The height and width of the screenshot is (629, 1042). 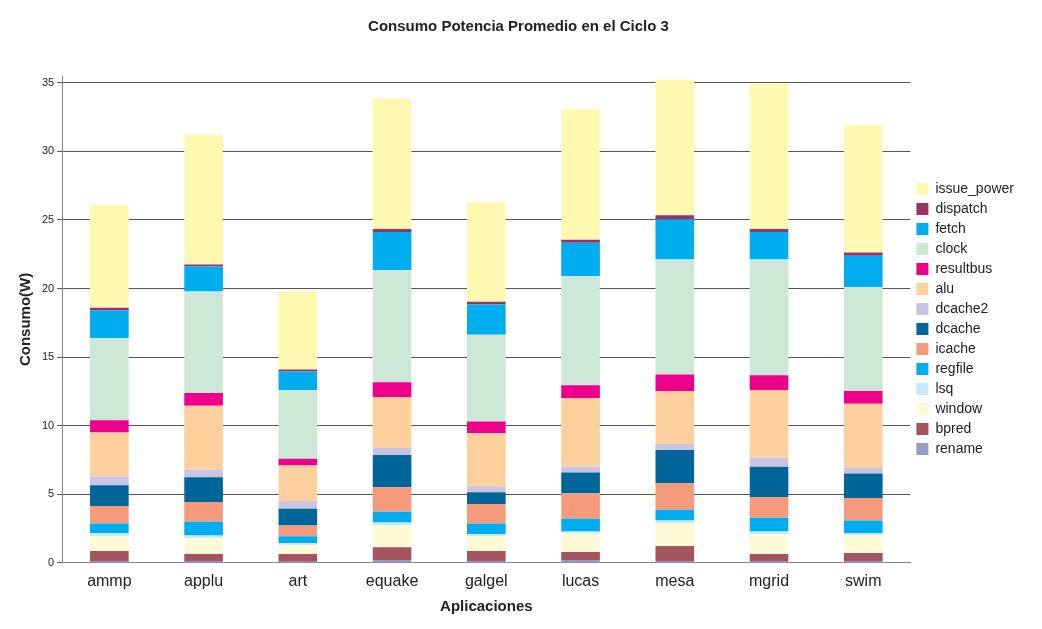 What do you see at coordinates (959, 447) in the screenshot?
I see `legend-label: rename` at bounding box center [959, 447].